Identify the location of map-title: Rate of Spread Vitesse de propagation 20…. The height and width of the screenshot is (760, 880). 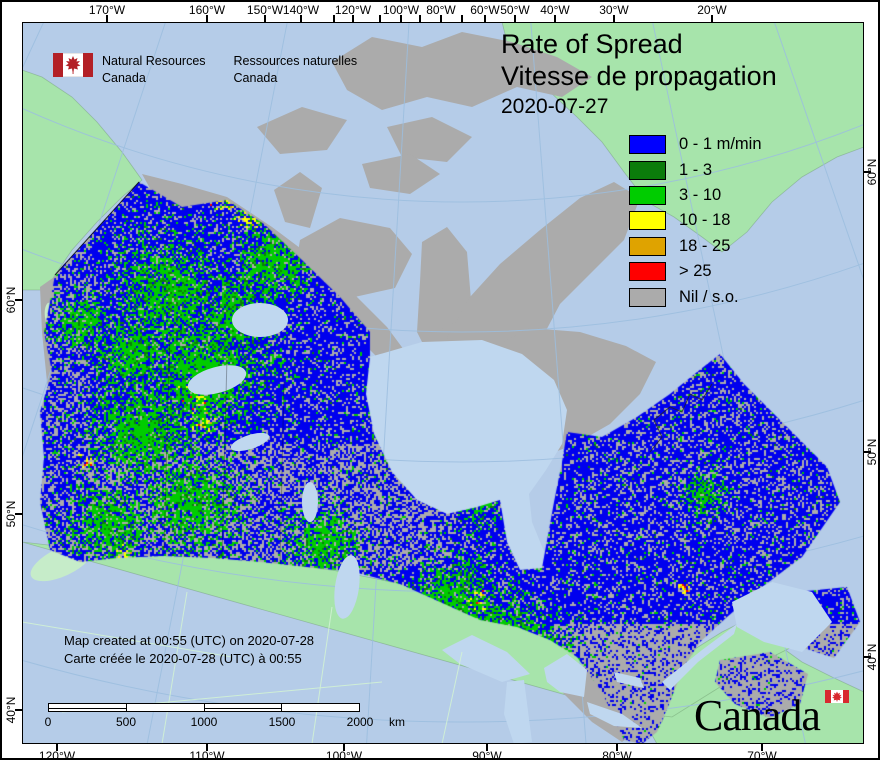
(639, 75).